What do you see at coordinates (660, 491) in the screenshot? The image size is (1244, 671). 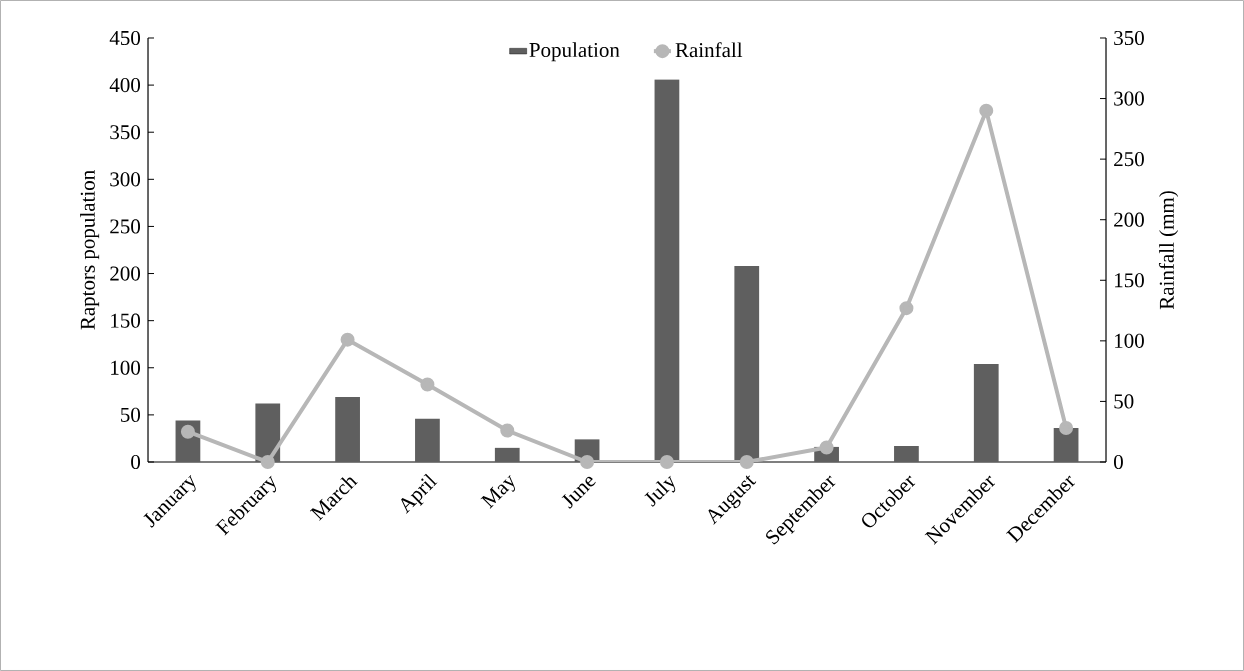 I see `x-tick-label: July` at bounding box center [660, 491].